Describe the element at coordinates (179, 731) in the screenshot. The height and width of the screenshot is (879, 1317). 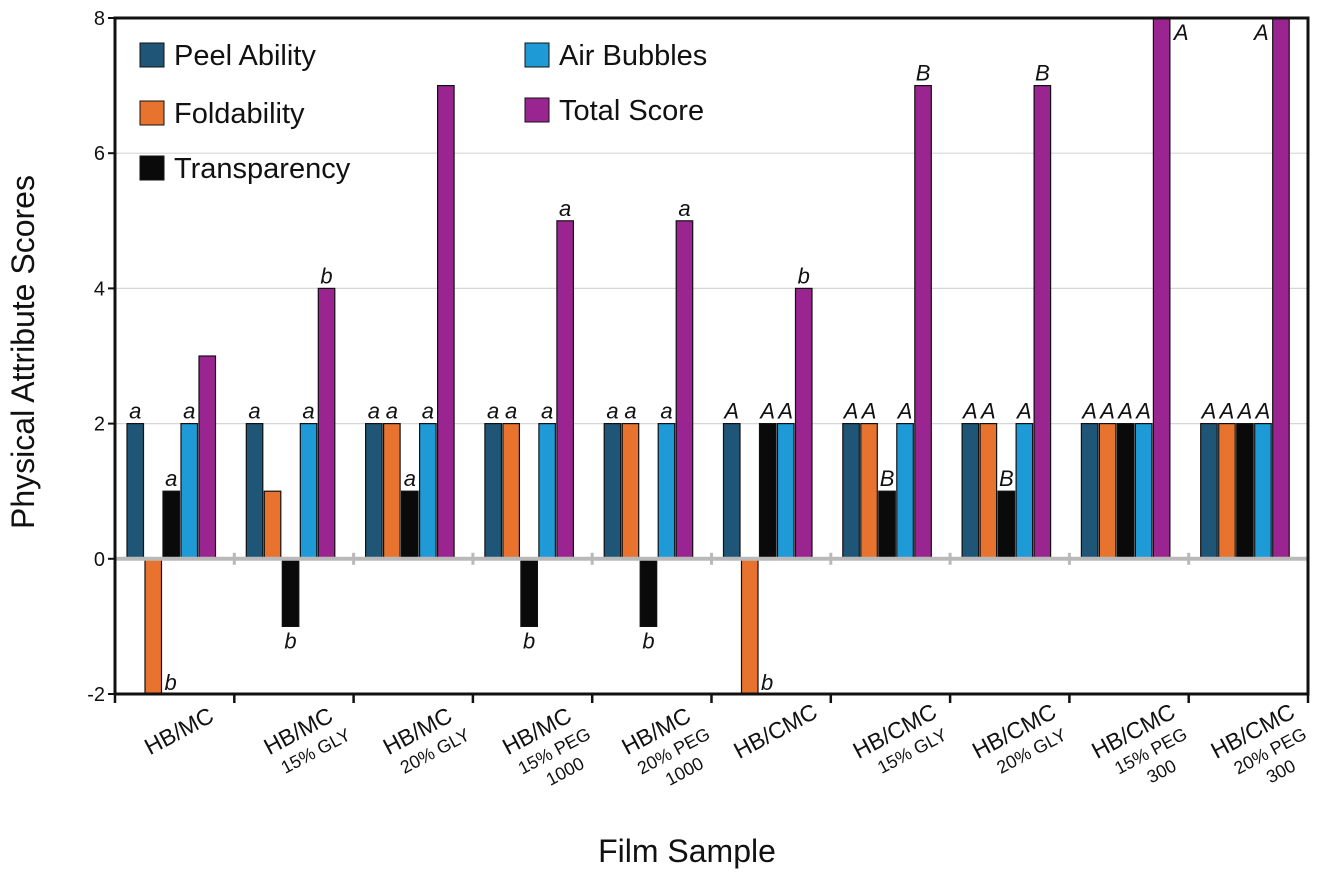
I see `x-category-label: HB/MC` at that location.